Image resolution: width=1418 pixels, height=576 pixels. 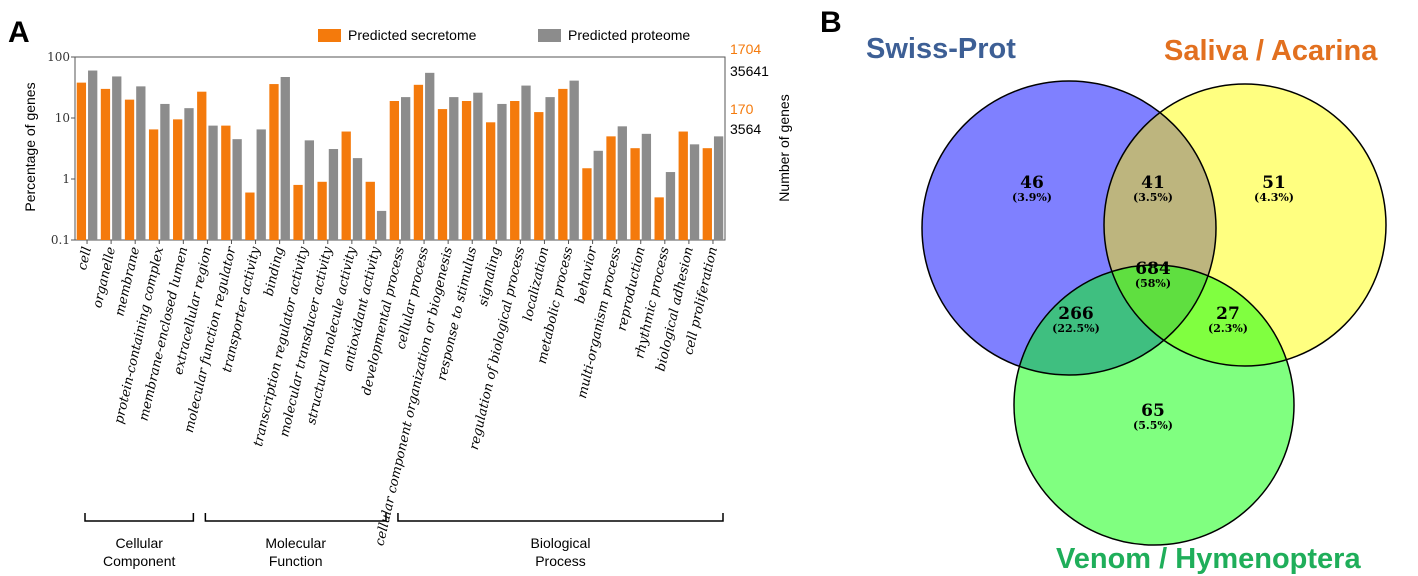 What do you see at coordinates (104, 277) in the screenshot?
I see `x-tick-label: organelle` at bounding box center [104, 277].